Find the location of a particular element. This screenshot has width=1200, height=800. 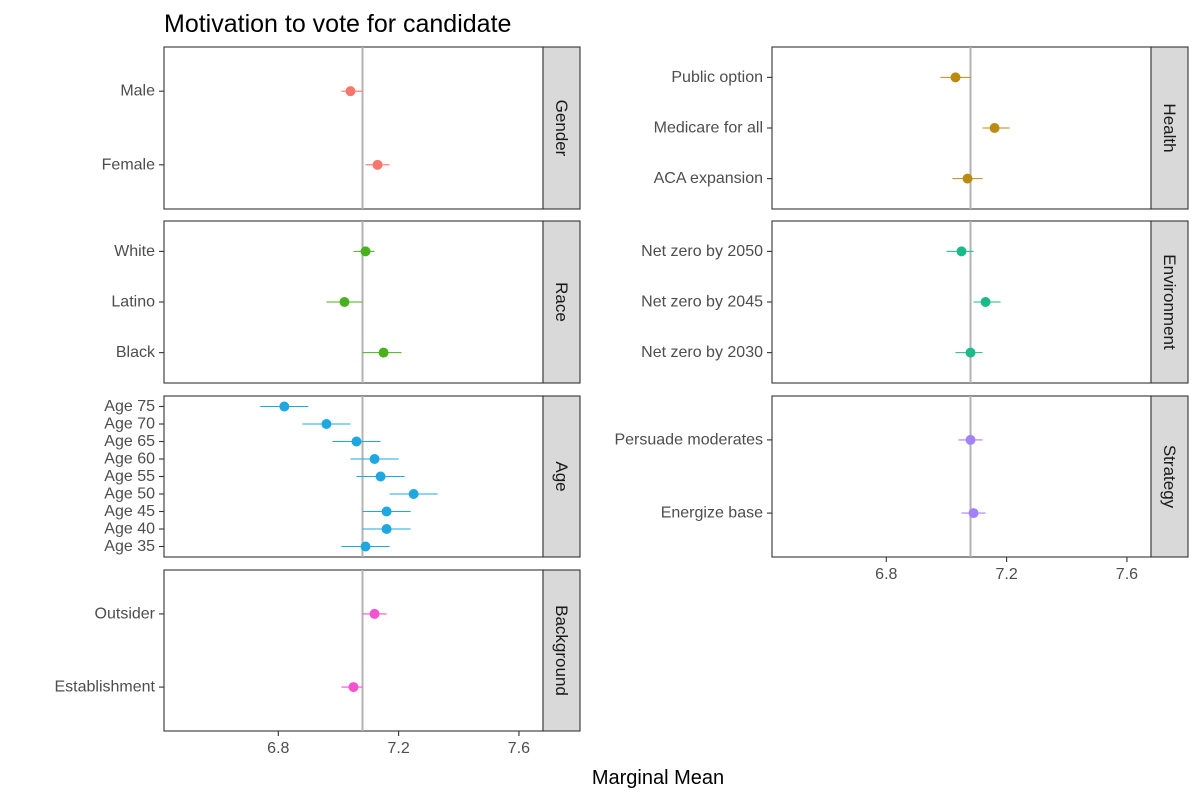

y-tick-label-establishment: Establishment is located at coordinates (105, 687).